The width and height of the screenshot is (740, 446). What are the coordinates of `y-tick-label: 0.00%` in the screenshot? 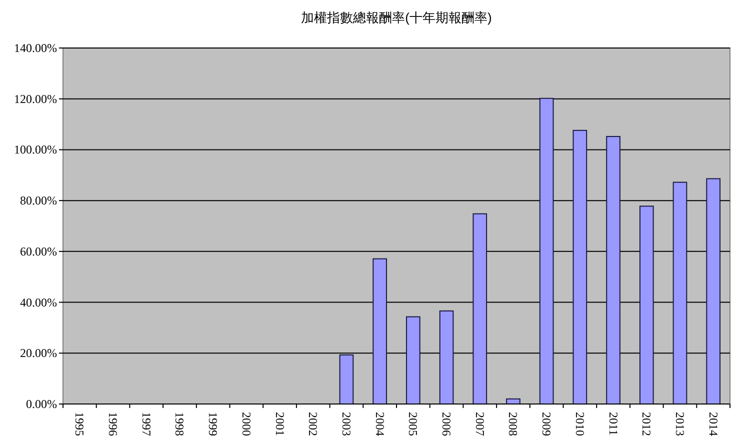 It's located at (41, 404).